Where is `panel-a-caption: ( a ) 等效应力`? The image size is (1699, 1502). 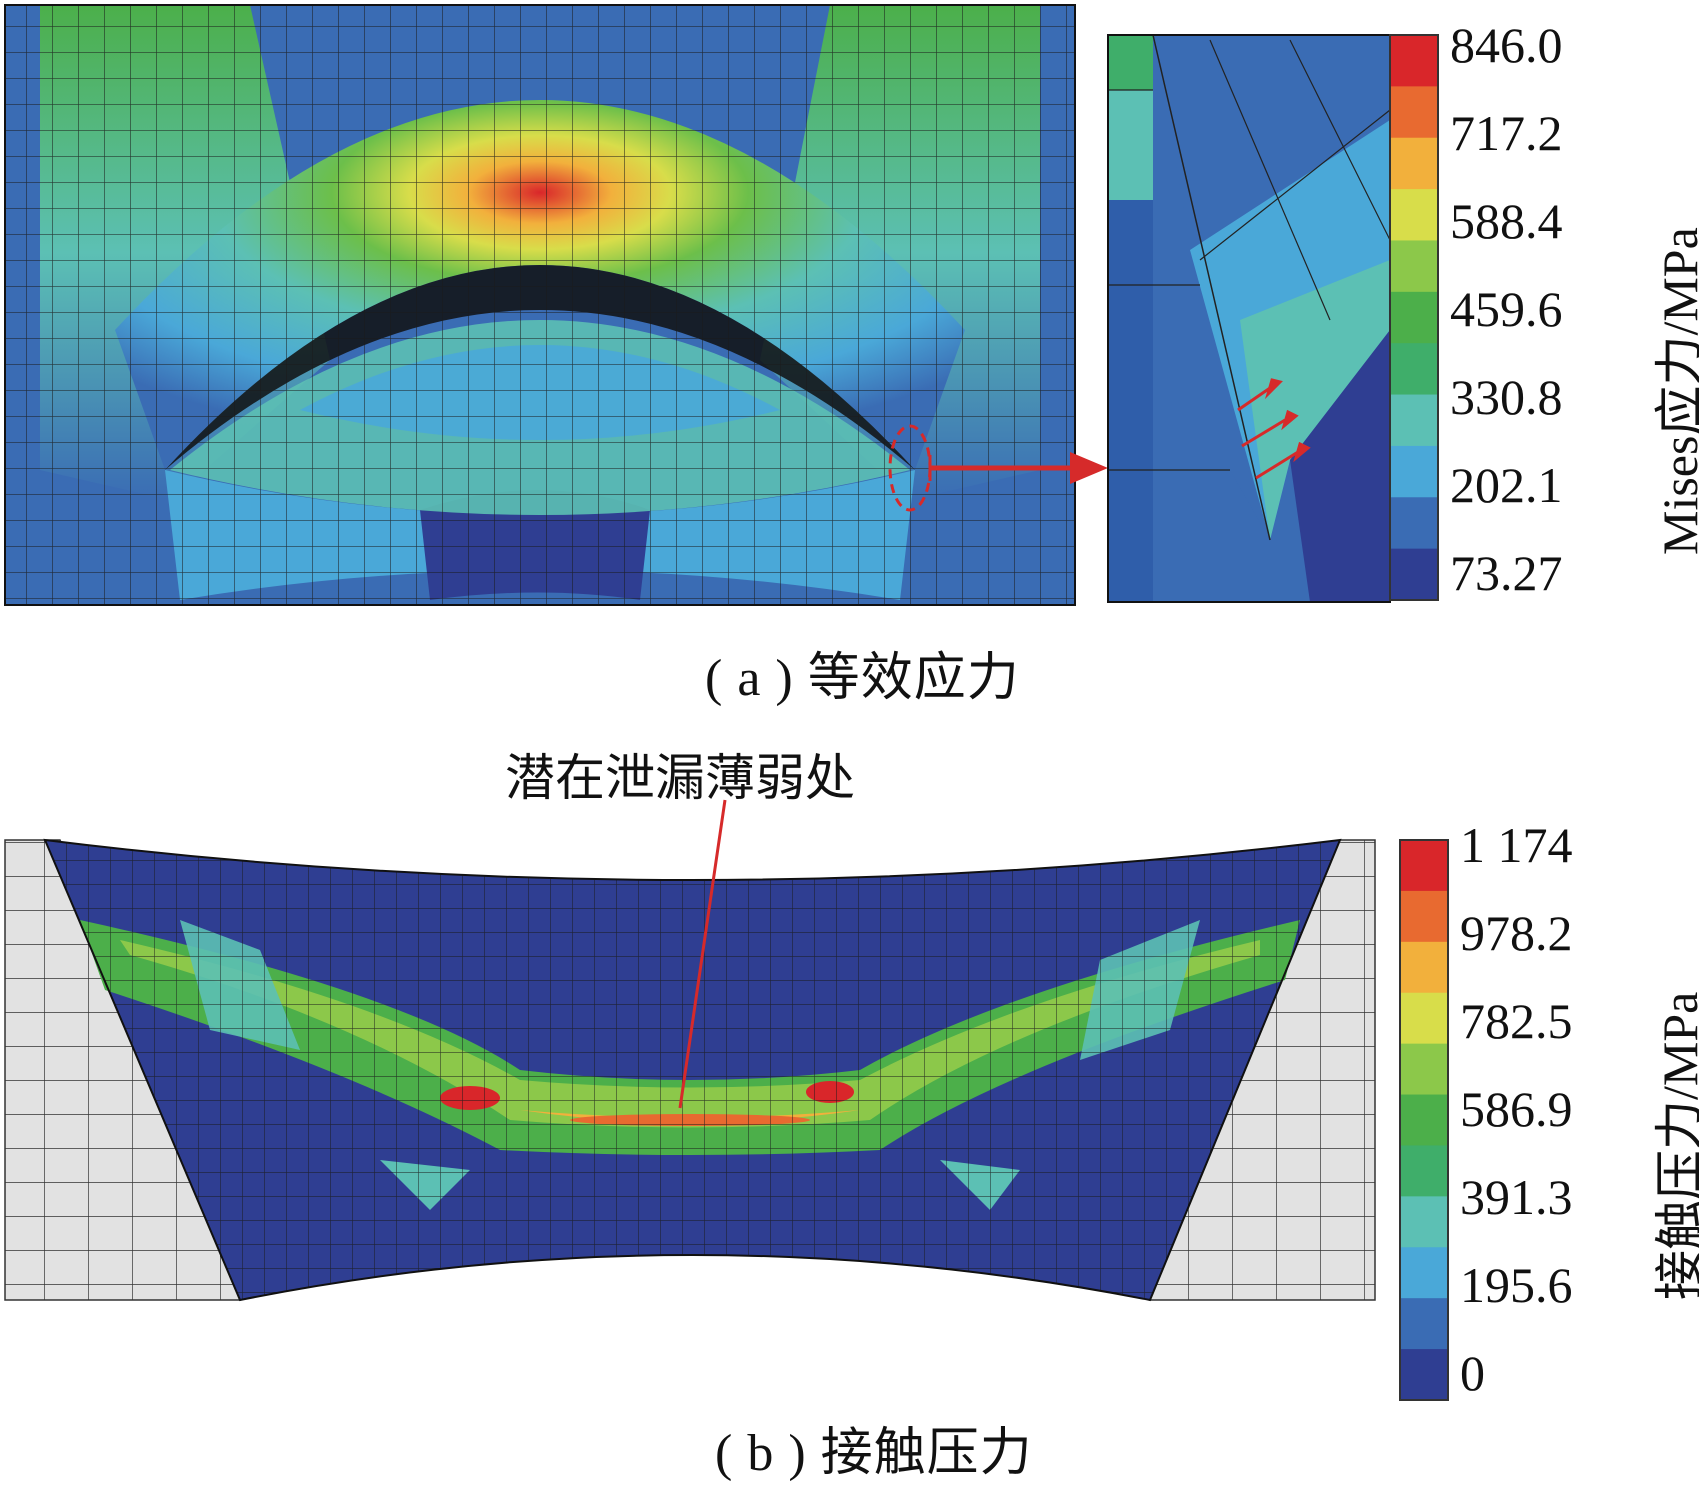
panel-a-caption: ( a ) 等效应力 is located at coordinates (862, 678).